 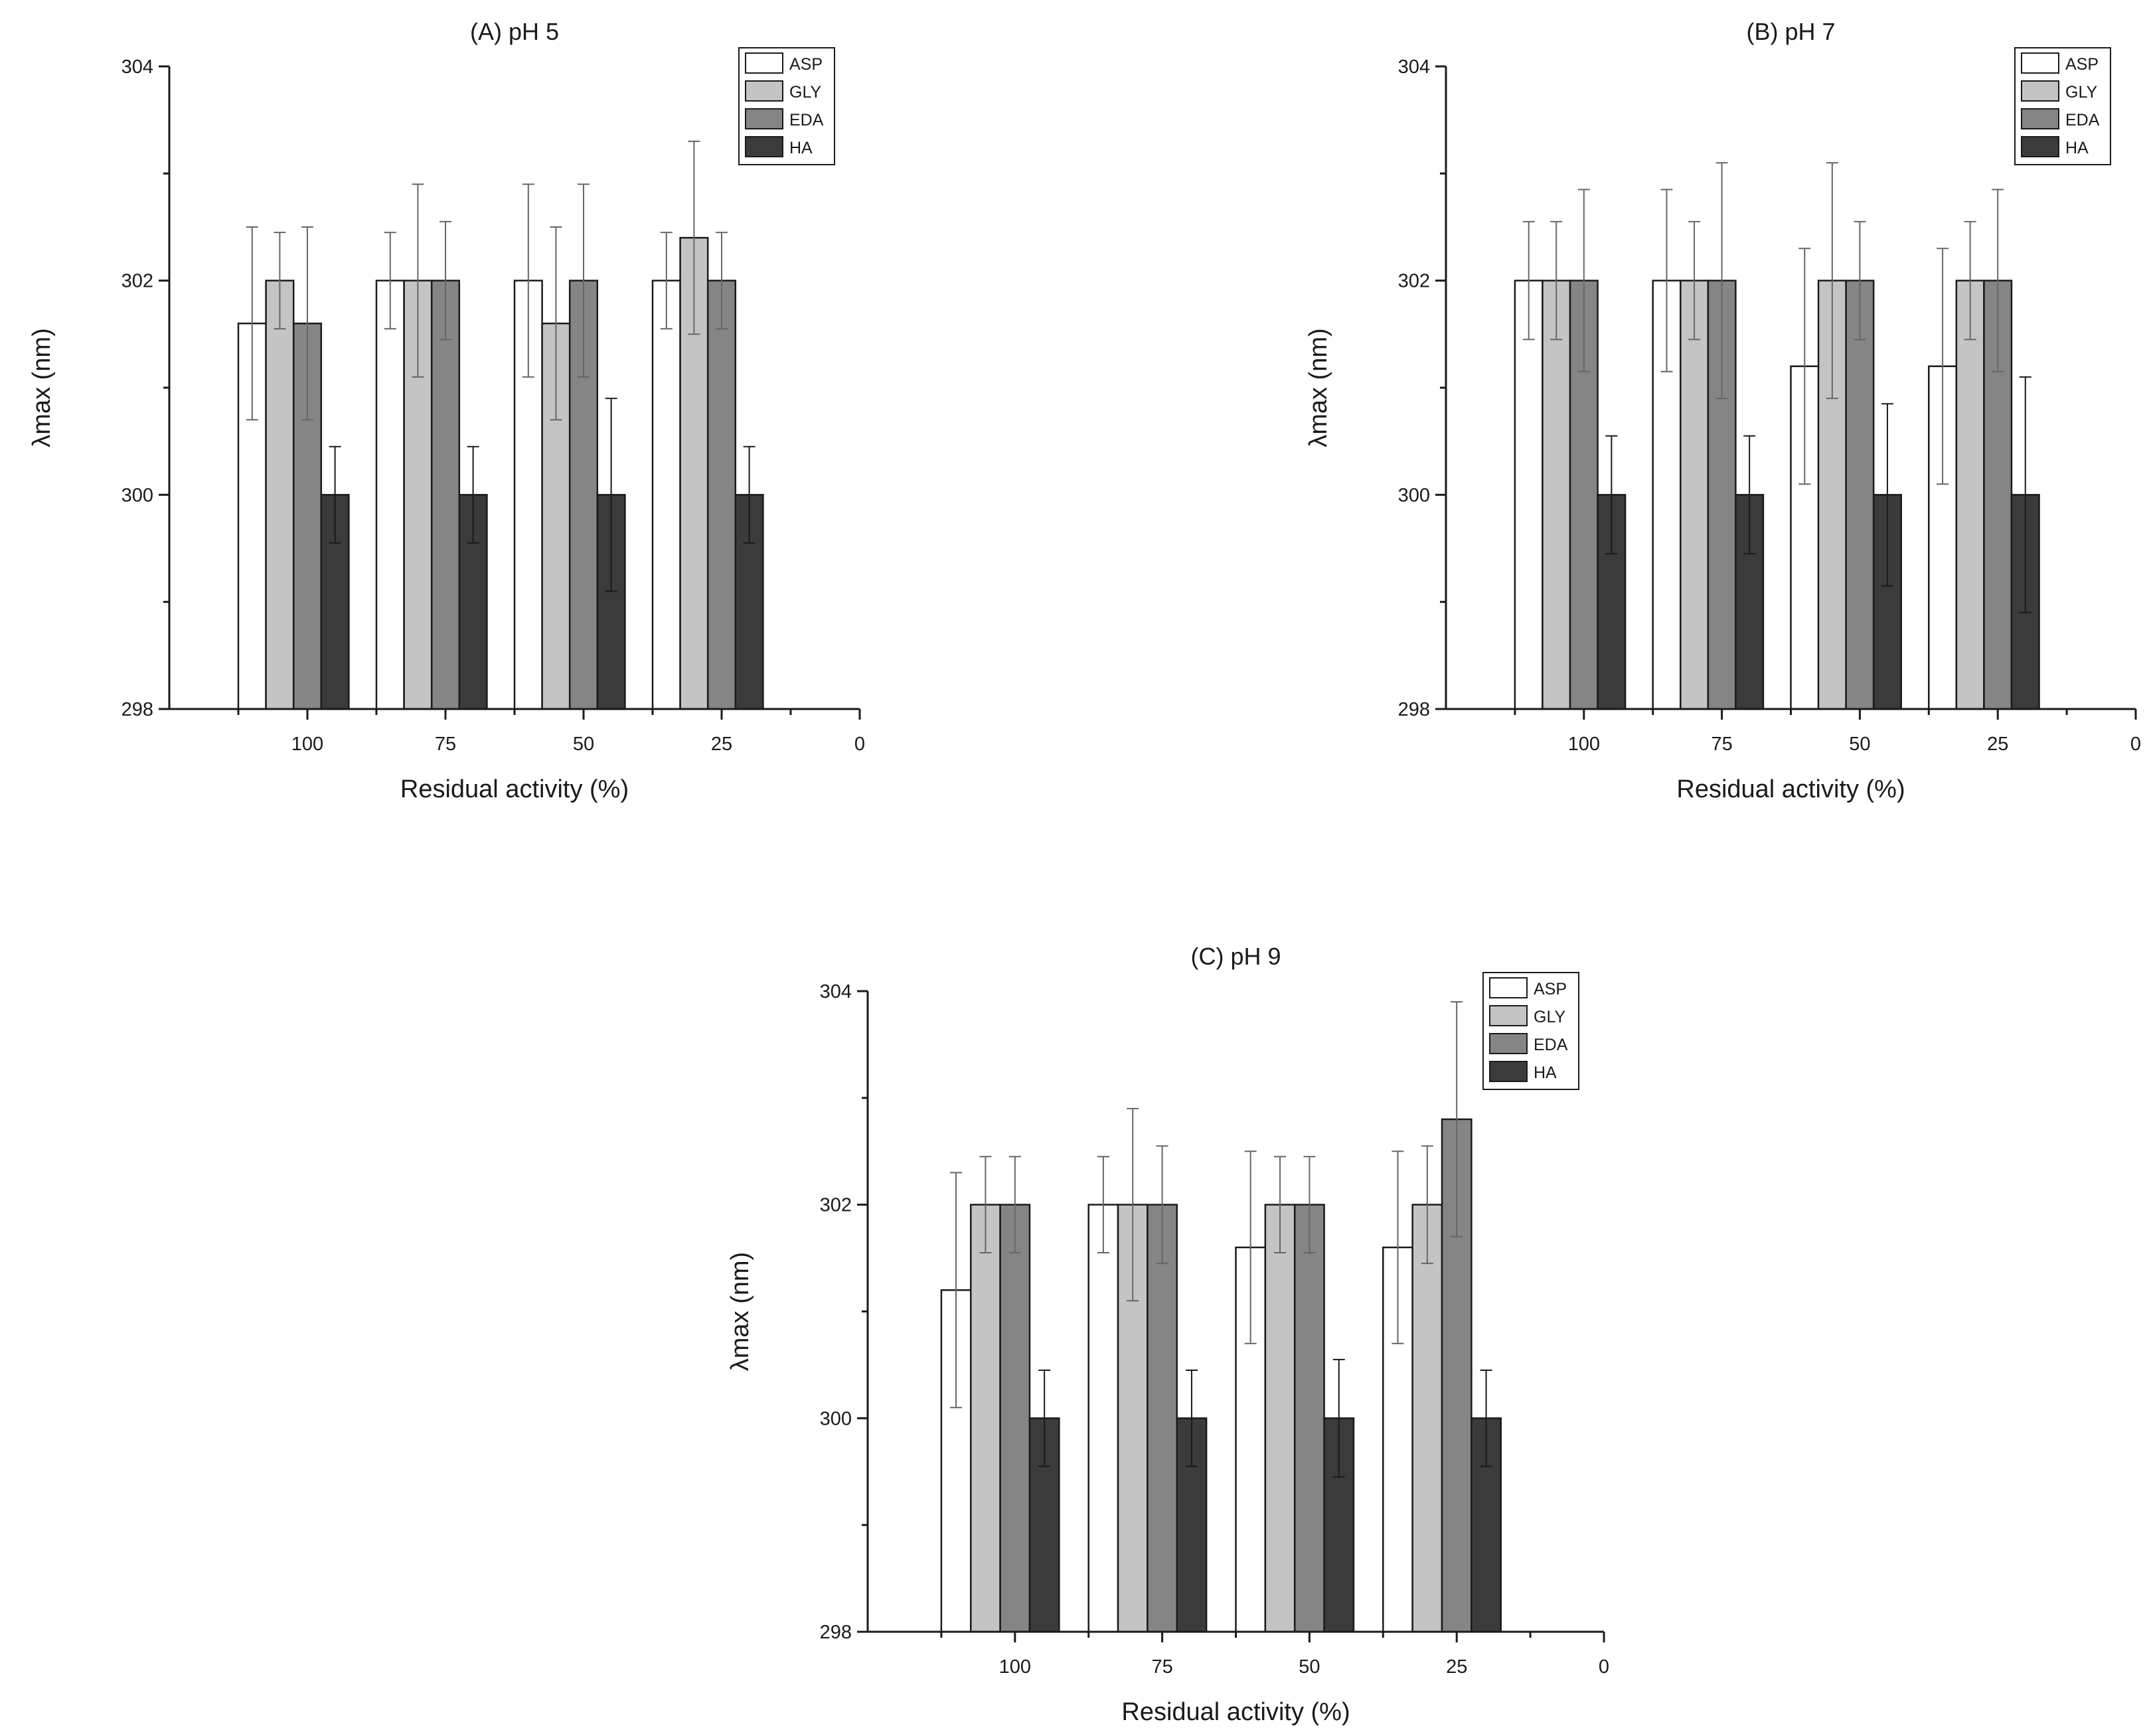 What do you see at coordinates (1721, 745) in the screenshot?
I see `x-tick-label: 75` at bounding box center [1721, 745].